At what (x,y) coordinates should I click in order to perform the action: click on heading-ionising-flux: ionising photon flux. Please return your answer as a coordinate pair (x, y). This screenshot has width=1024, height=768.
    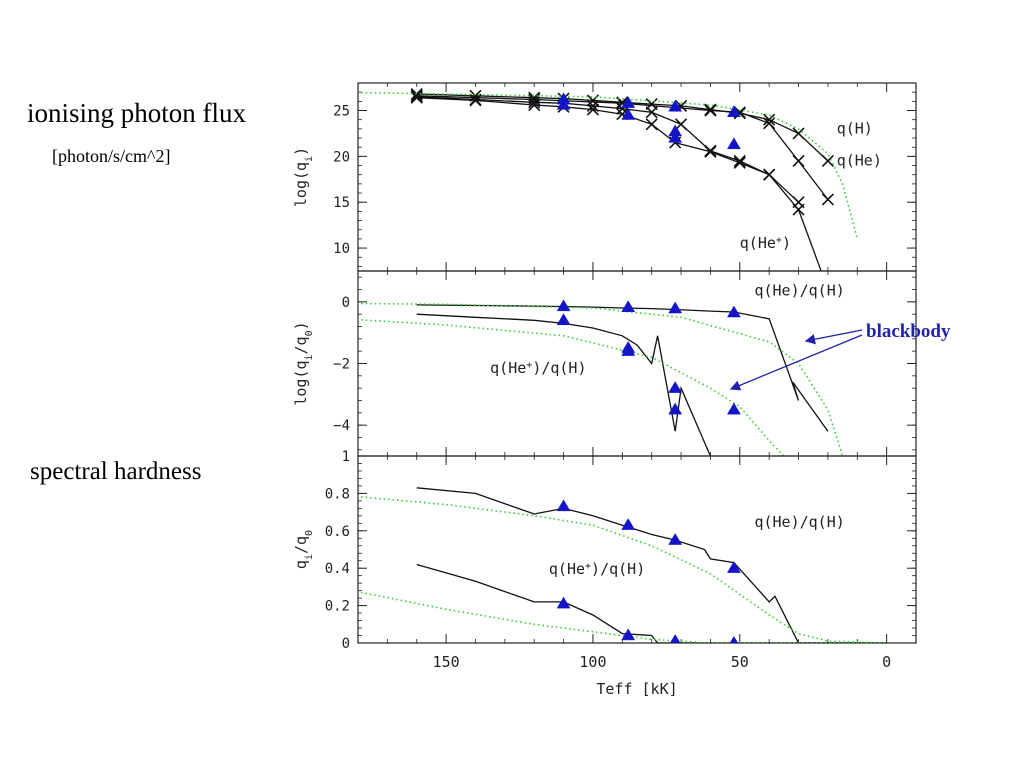
    Looking at the image, I should click on (137, 113).